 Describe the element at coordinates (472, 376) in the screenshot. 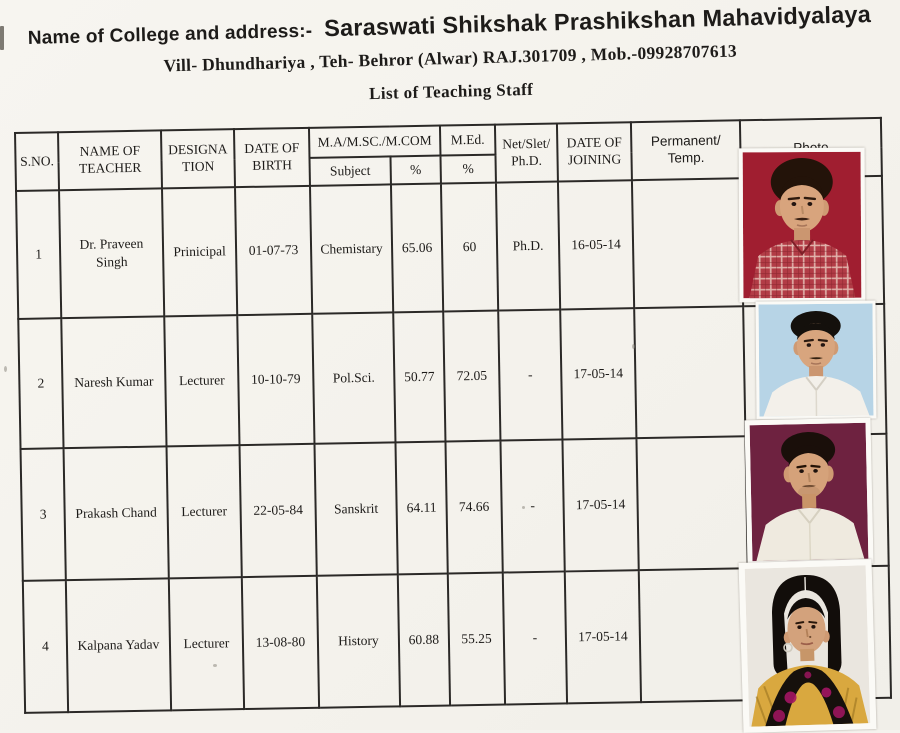

I see `cell-med-pct: 72.05` at that location.